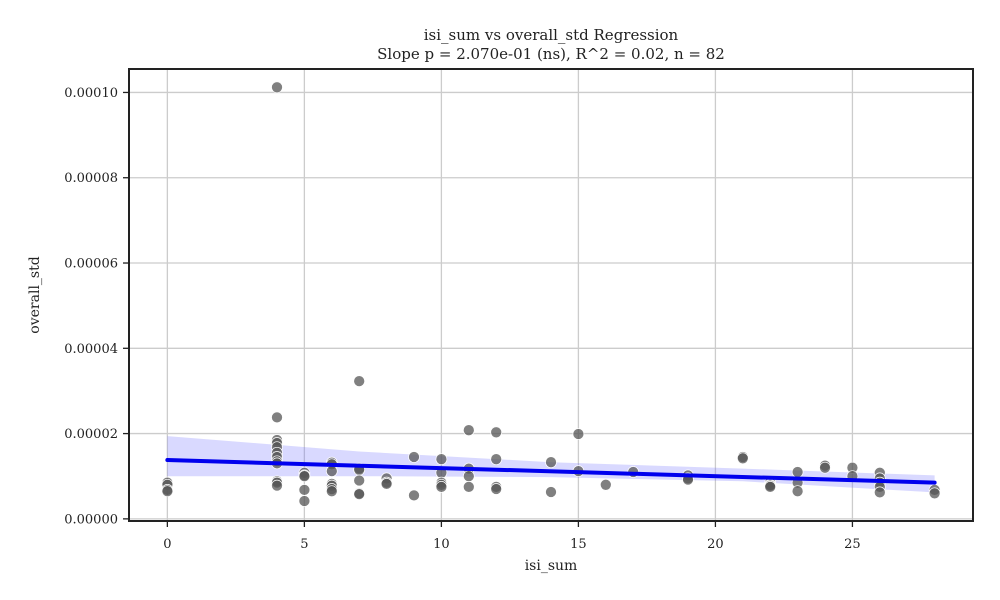 This screenshot has height=600, width=1000. What do you see at coordinates (551, 35) in the screenshot?
I see `chart-title: isi_sum vs overall_std Regression` at bounding box center [551, 35].